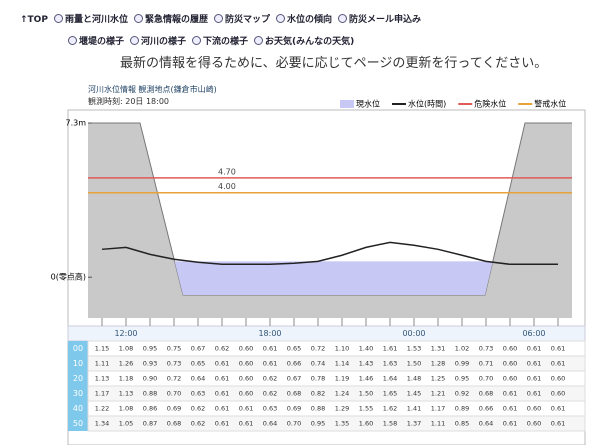 The image size is (597, 445). What do you see at coordinates (125, 333) in the screenshot?
I see `x-tick-label: 12:00` at bounding box center [125, 333].